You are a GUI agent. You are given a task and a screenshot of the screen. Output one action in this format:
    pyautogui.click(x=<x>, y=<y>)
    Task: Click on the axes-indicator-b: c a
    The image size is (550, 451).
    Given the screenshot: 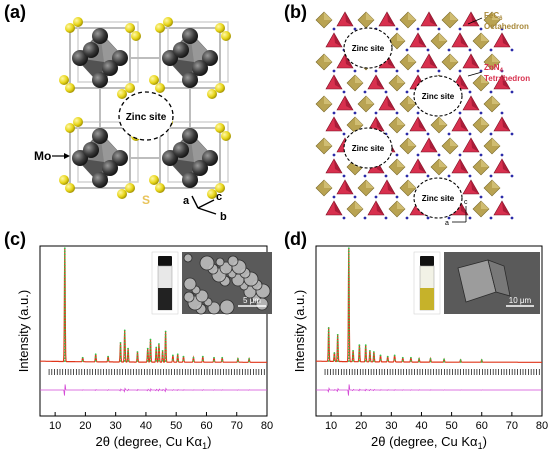 What is the action you would take?
    pyautogui.click(x=456, y=213)
    